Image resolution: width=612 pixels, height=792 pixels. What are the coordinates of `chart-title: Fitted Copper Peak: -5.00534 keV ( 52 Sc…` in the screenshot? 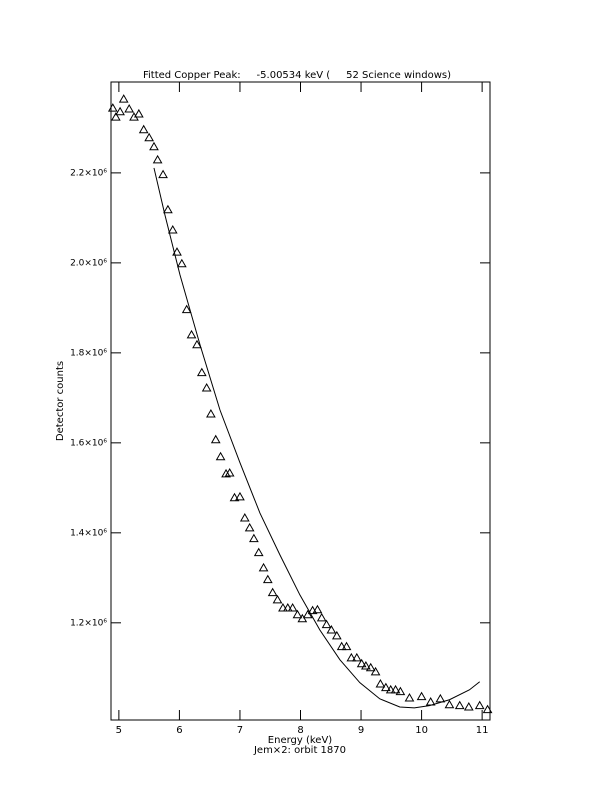 It's located at (297, 75).